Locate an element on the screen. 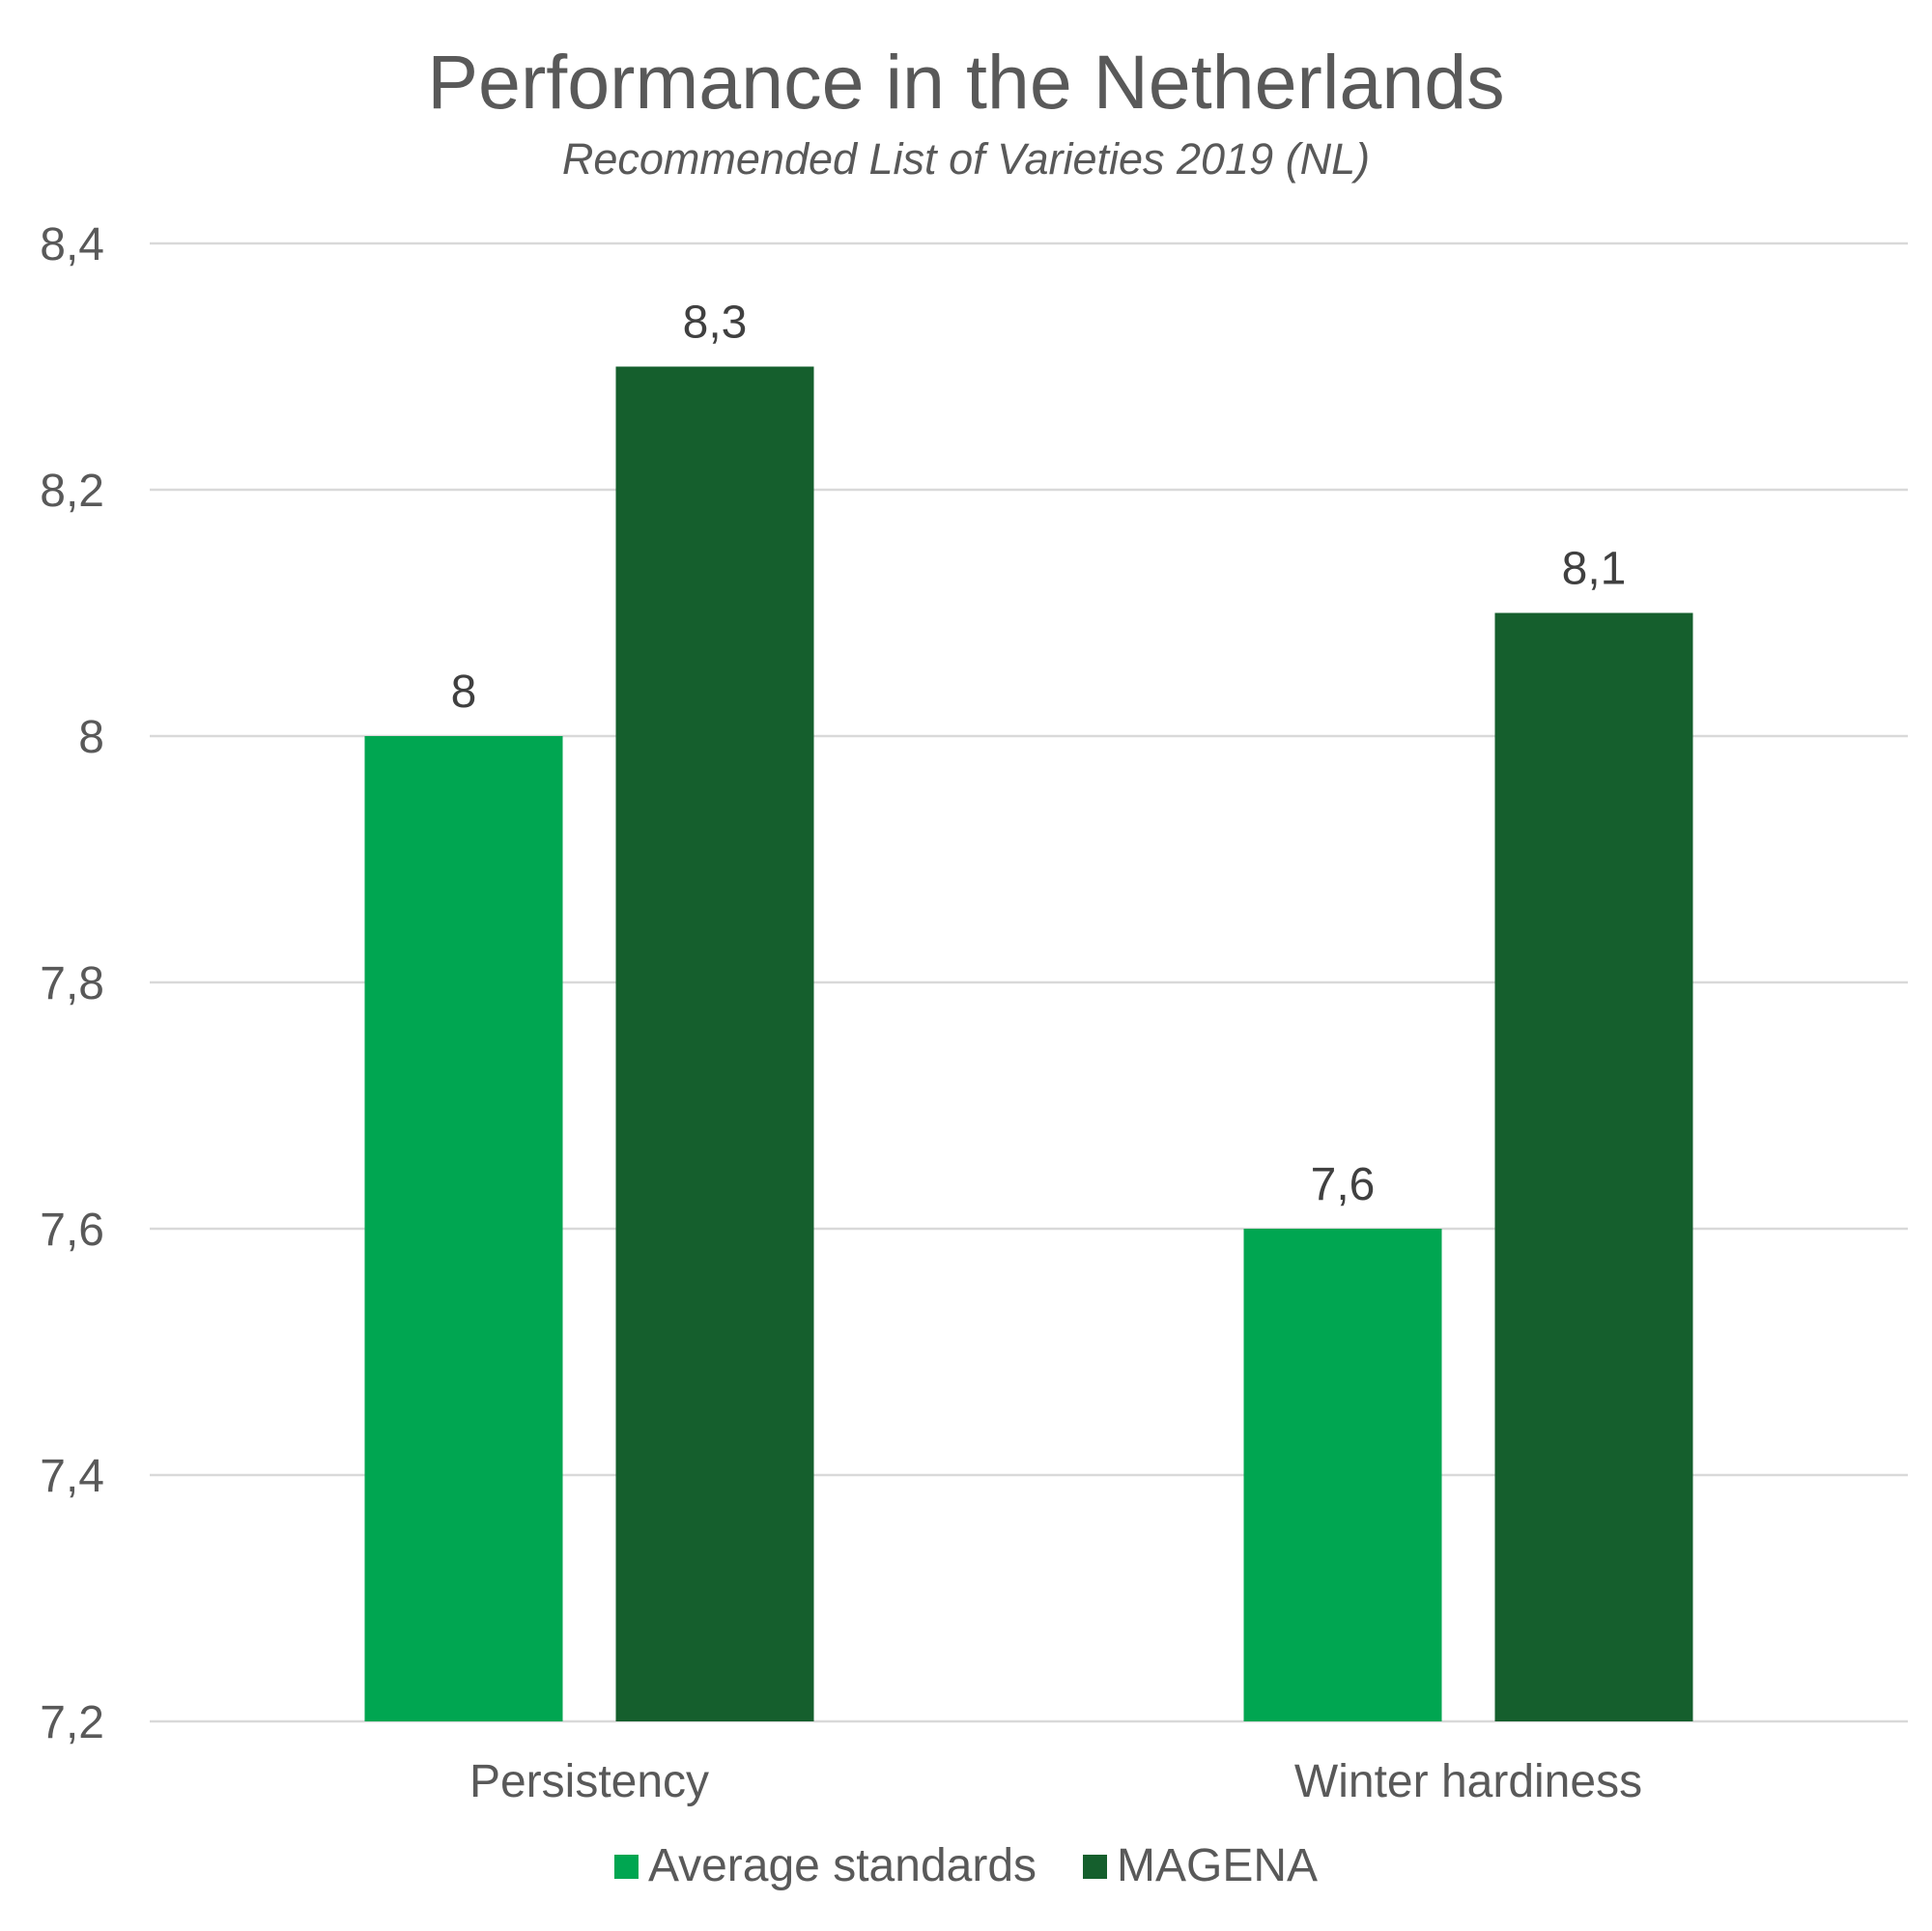 Image resolution: width=1932 pixels, height=1931 pixels. category-label: Persistency is located at coordinates (589, 1781).